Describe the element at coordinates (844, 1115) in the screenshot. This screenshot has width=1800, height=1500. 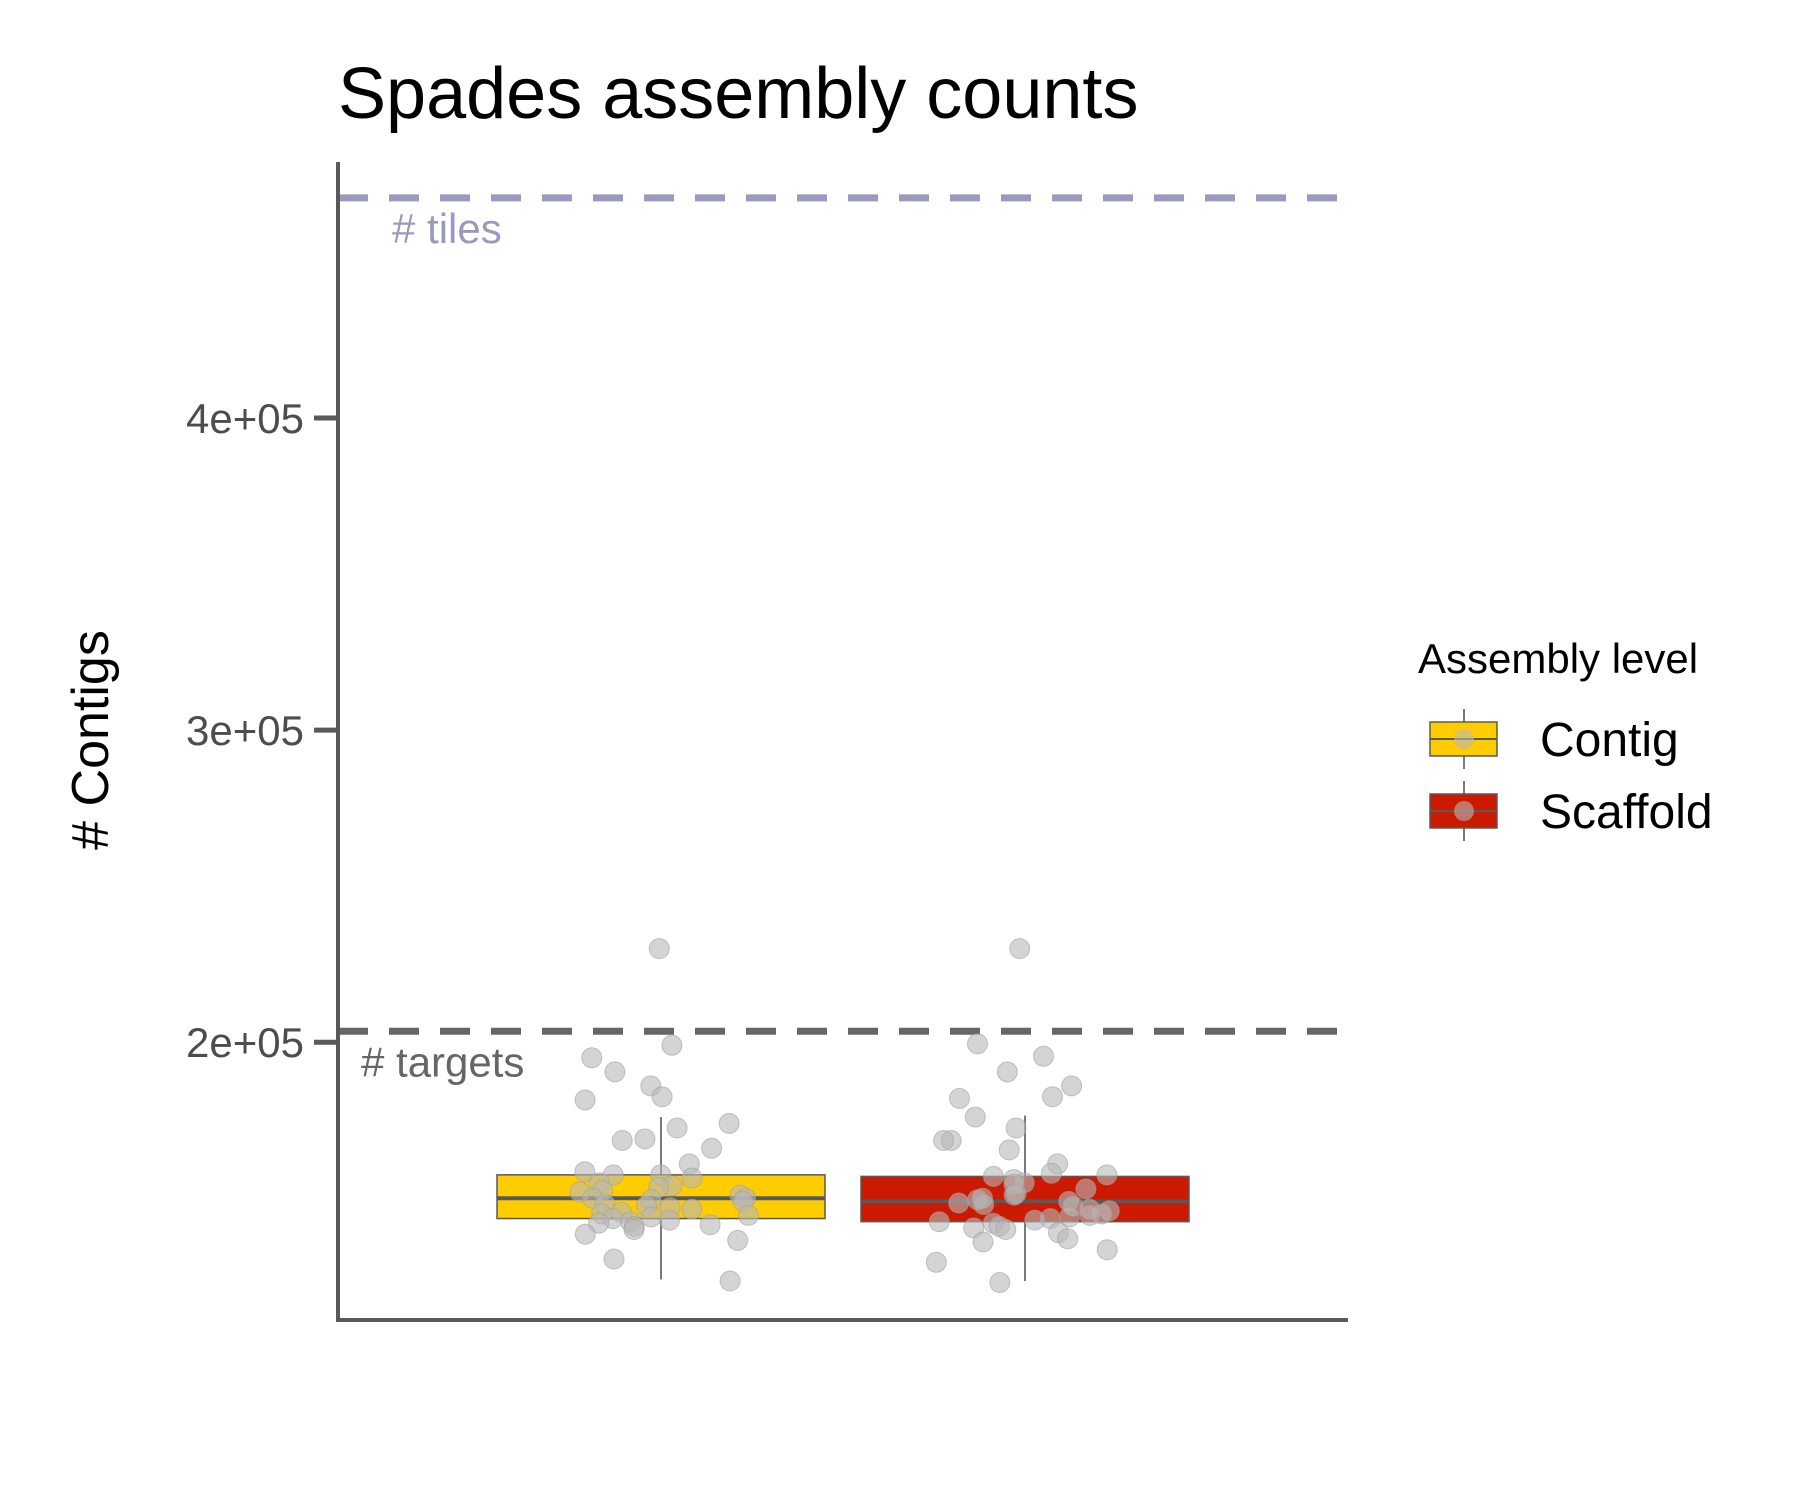
I see `data-points` at that location.